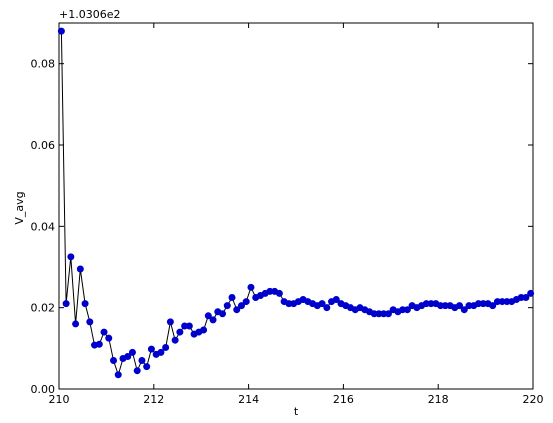 The width and height of the screenshot is (553, 423). I want to click on y-tick-label: 0.08, so click(43, 64).